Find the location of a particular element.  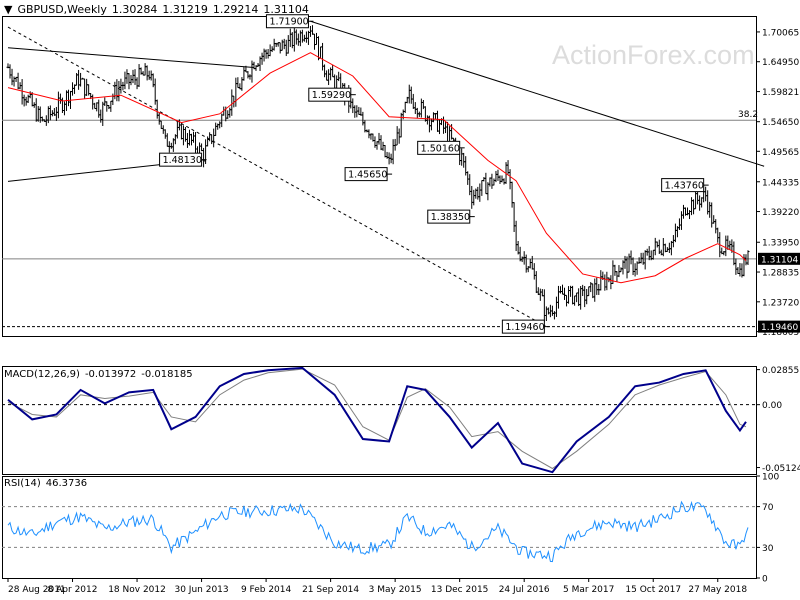

macd-y-tick-label: -0.05124 is located at coordinates (781, 469).